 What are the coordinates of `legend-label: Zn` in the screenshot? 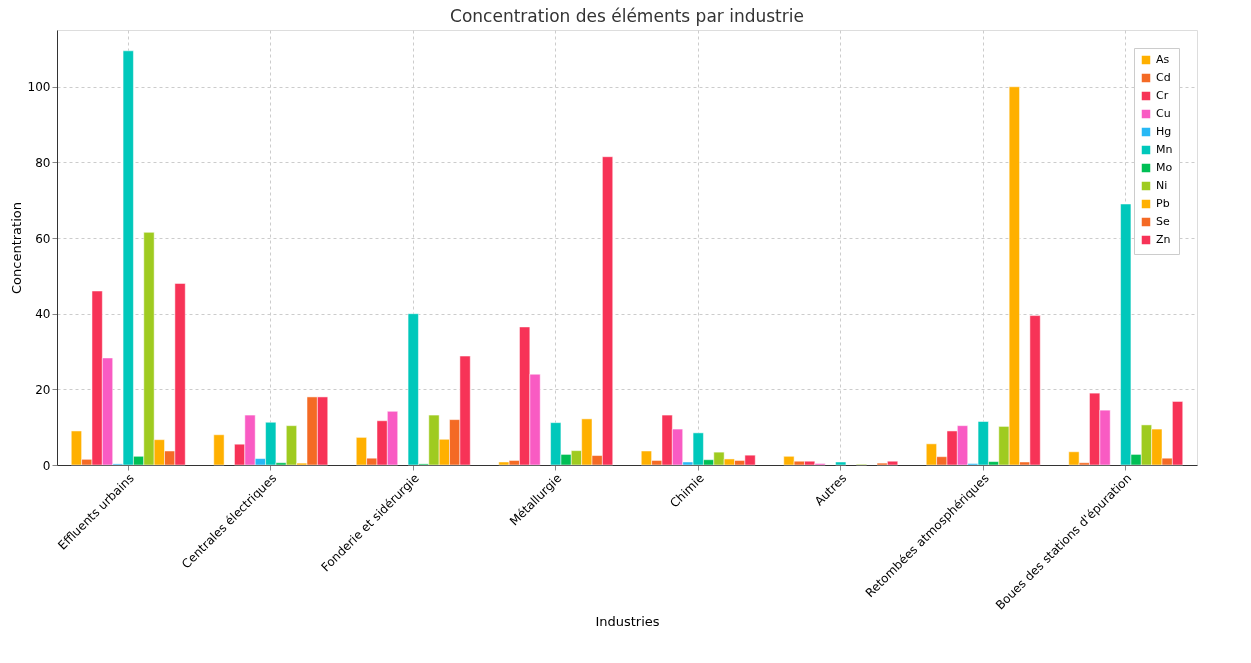 It's located at (1163, 239).